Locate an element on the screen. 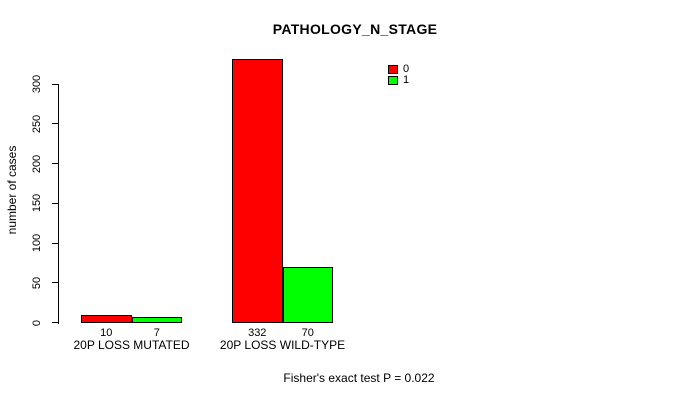 The height and width of the screenshot is (400, 690). y-tick-label: 300 is located at coordinates (37, 84).